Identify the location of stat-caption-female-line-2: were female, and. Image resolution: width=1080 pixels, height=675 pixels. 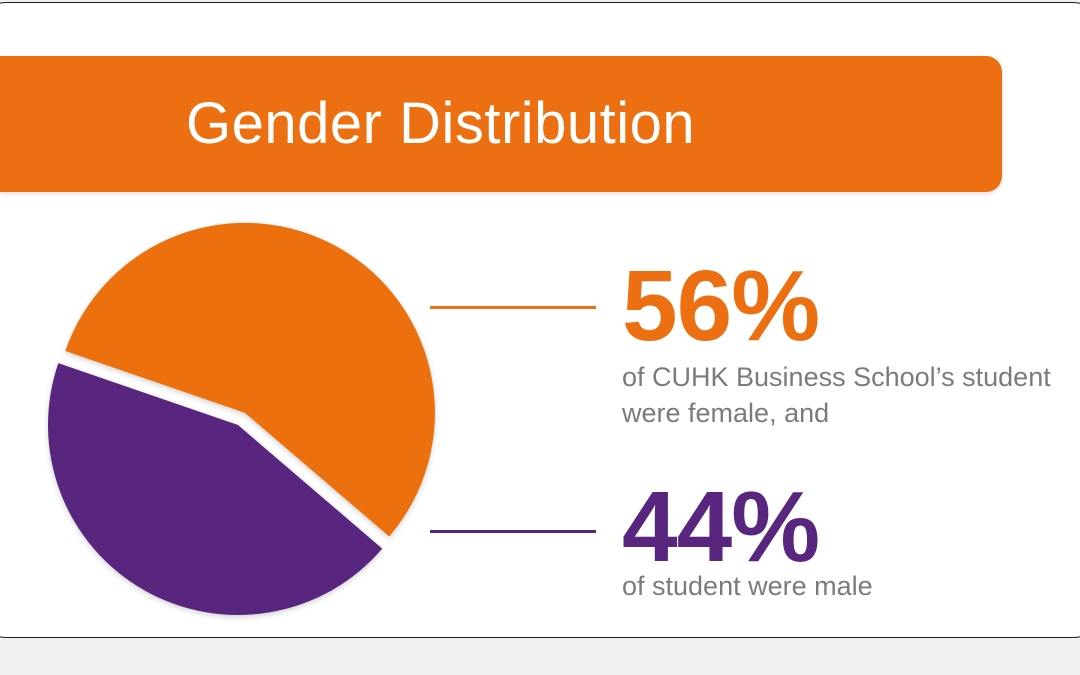
(726, 413).